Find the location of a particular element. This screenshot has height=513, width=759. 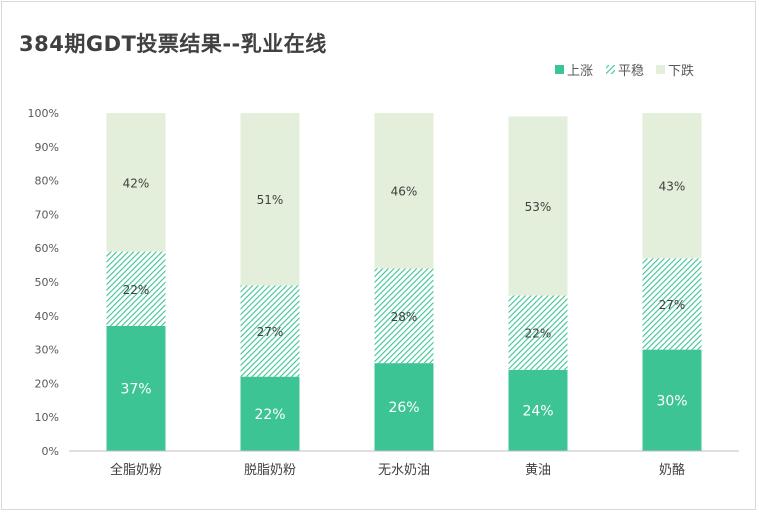

data-label: 37% is located at coordinates (135, 389).